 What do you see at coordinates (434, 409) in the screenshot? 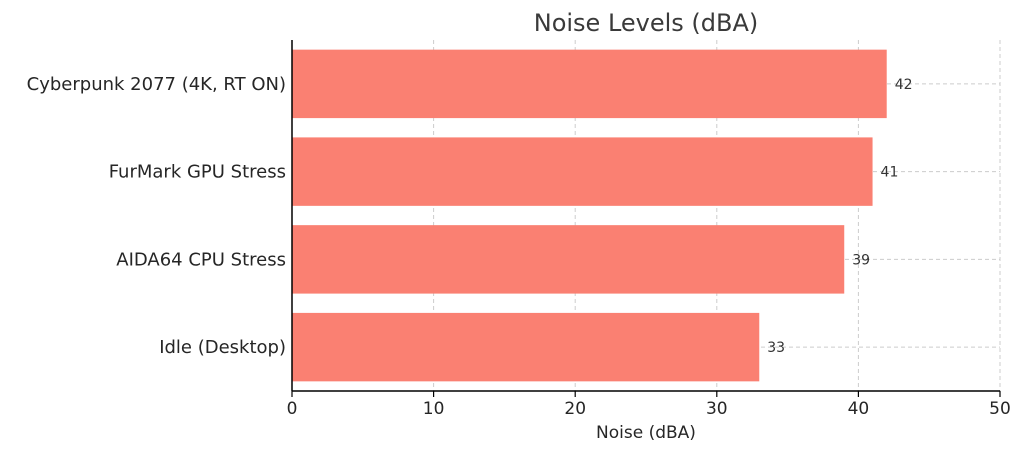
I see `x-tick-label-1: 10` at bounding box center [434, 409].